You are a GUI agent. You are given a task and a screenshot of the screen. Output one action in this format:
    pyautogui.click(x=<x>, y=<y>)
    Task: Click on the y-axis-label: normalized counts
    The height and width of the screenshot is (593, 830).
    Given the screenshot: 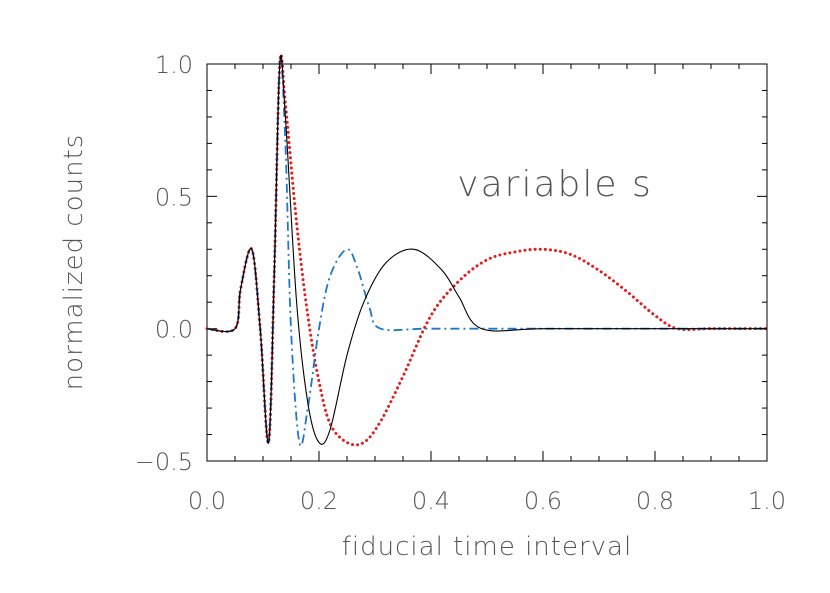 What is the action you would take?
    pyautogui.click(x=74, y=262)
    